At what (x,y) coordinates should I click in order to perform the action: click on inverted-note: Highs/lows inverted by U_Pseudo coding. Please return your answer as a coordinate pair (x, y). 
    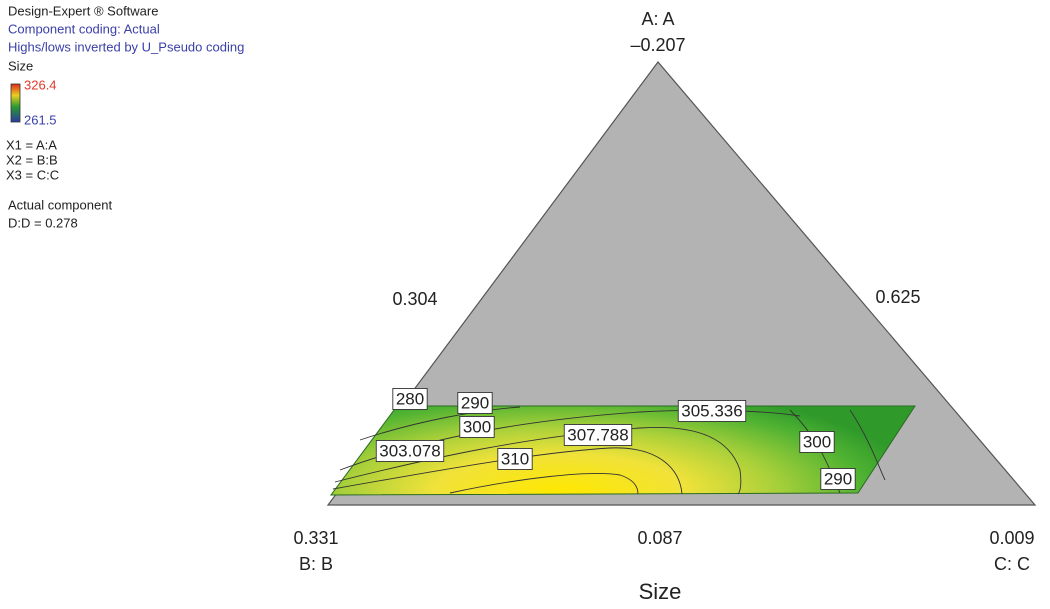
    Looking at the image, I should click on (126, 46).